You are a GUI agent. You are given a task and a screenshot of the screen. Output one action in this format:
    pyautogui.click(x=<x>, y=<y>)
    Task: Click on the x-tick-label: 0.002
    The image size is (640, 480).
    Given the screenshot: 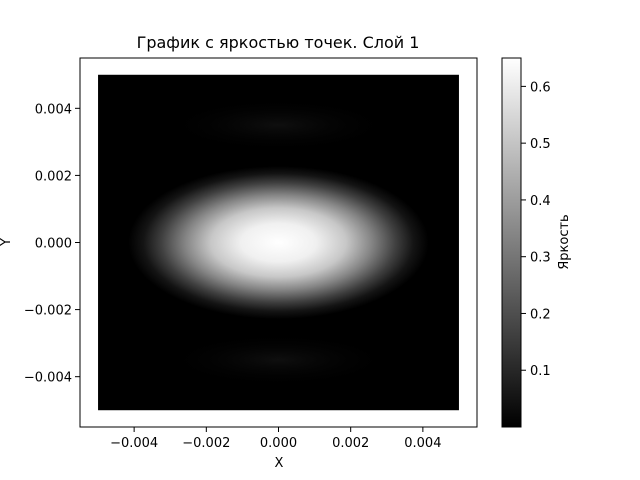 What is the action you would take?
    pyautogui.click(x=350, y=443)
    